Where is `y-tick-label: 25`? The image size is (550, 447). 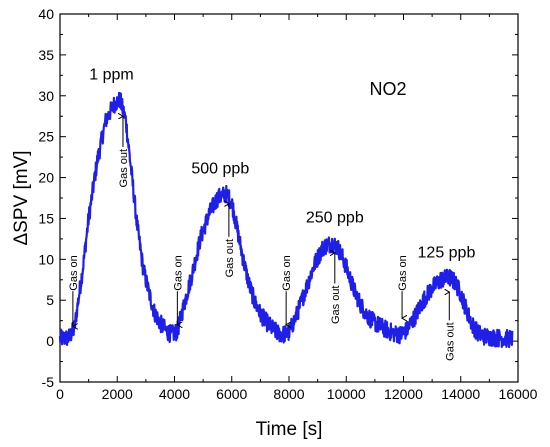
y-tick-label: 25 is located at coordinates (46, 137).